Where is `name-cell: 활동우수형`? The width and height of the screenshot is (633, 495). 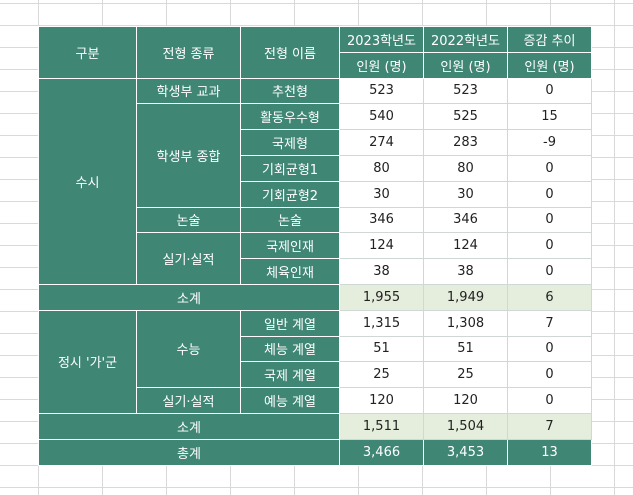
name-cell: 활동우수형 is located at coordinates (290, 117).